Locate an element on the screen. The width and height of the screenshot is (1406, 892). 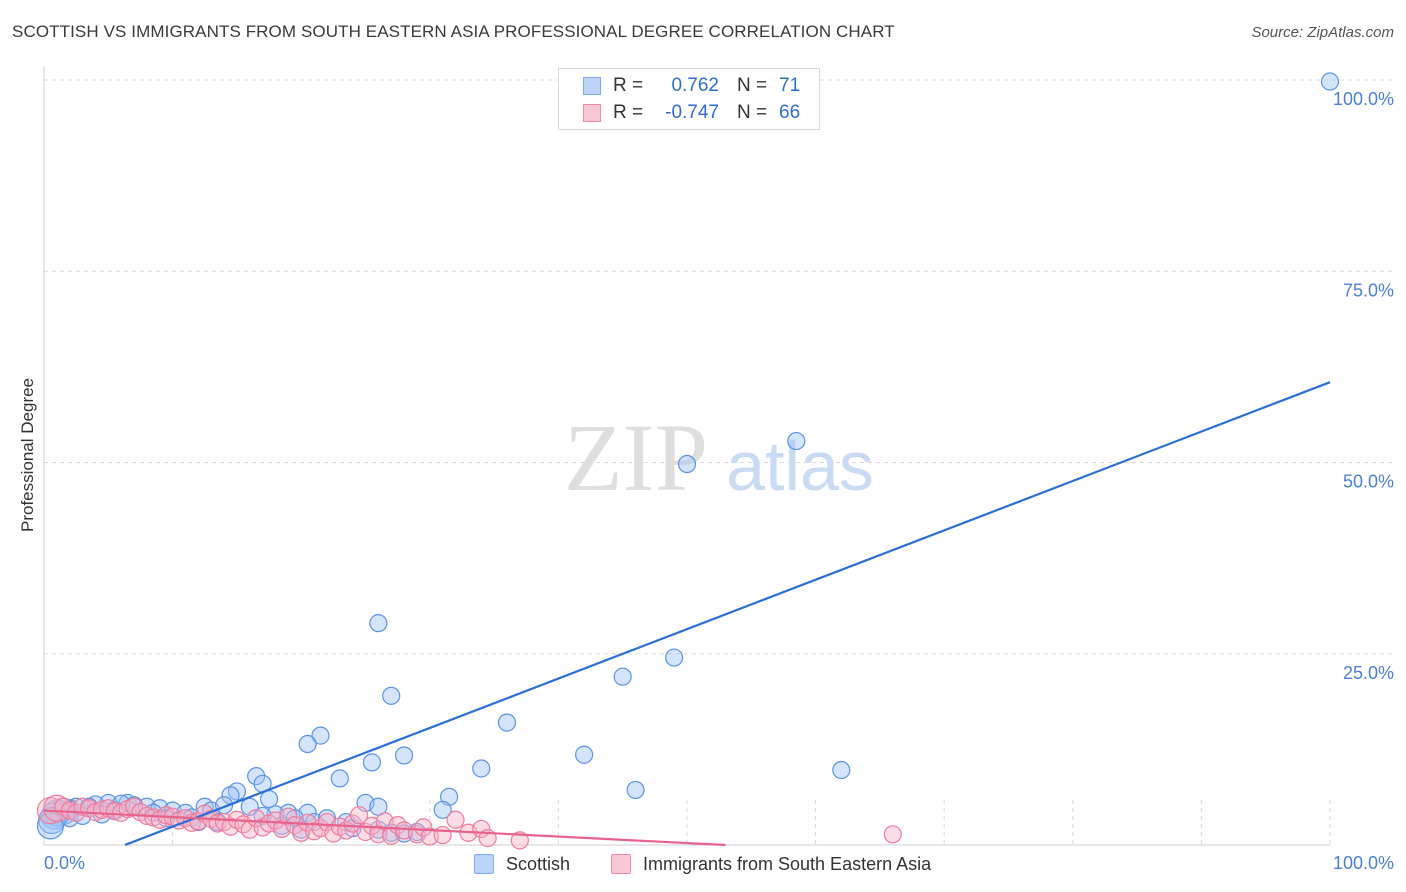
correlation-legend: R = 0.762 N = 71 R = -0.747 N = 66 is located at coordinates (689, 99).